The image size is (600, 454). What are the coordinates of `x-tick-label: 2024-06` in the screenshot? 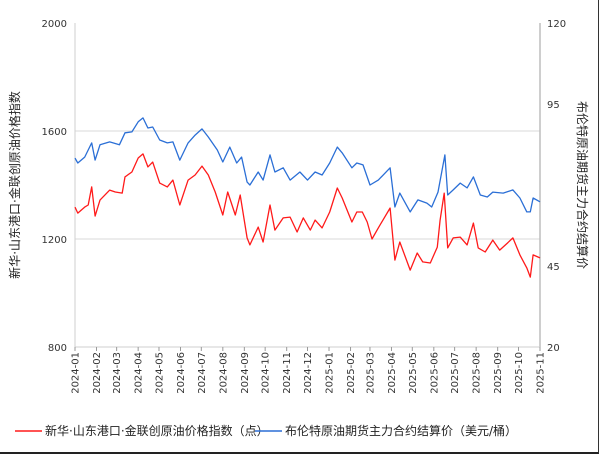 It's located at (181, 373).